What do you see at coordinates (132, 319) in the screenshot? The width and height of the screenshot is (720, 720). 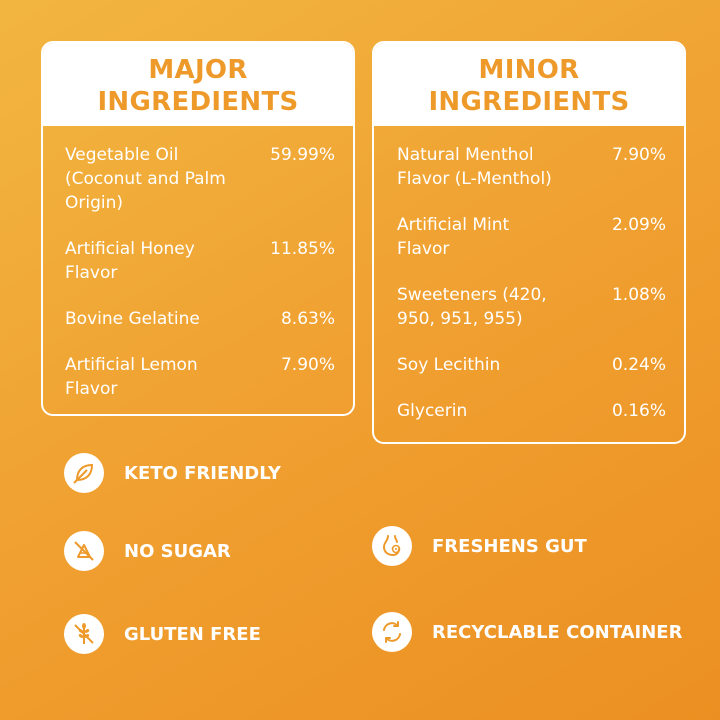 I see `ingredient-name: Bovine Gelatine` at bounding box center [132, 319].